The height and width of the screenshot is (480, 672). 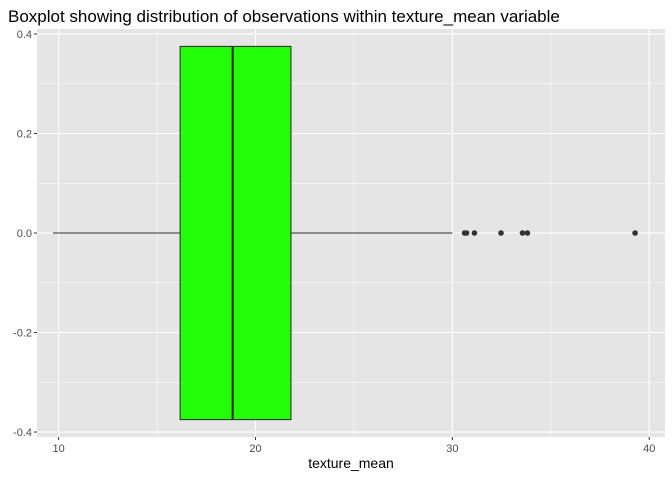 I want to click on y-axis: -0.4 -0.2 0.0 0.2 0.4, so click(x=25, y=234).